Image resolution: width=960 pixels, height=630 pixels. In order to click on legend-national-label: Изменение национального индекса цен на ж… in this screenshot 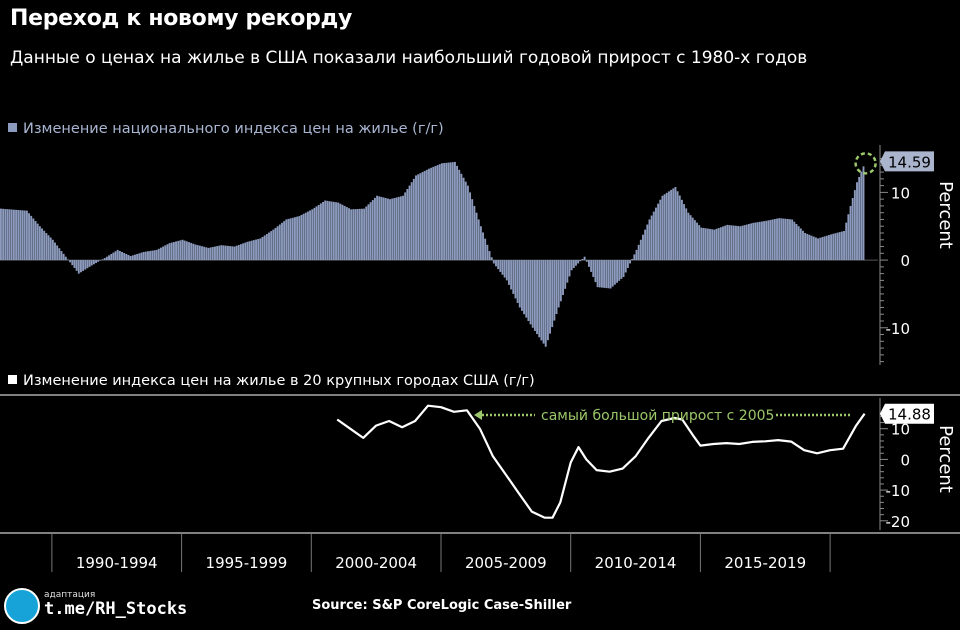, I will do `click(233, 129)`.